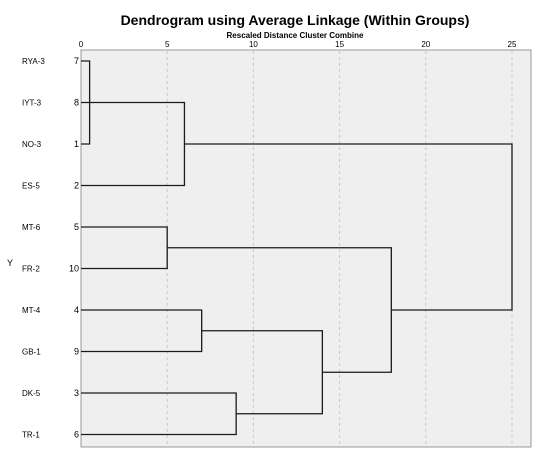 This screenshot has height=453, width=550. I want to click on leaf-id-3: 2, so click(76, 186).